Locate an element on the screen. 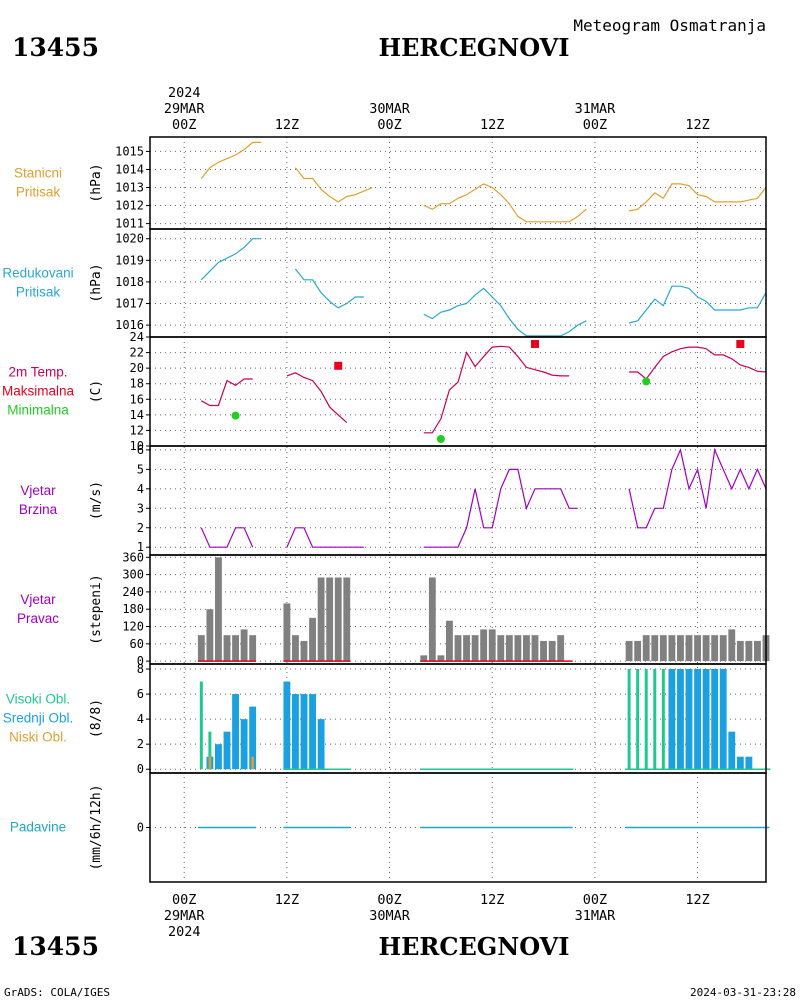  wind-direction-label: Pravac is located at coordinates (38, 618).